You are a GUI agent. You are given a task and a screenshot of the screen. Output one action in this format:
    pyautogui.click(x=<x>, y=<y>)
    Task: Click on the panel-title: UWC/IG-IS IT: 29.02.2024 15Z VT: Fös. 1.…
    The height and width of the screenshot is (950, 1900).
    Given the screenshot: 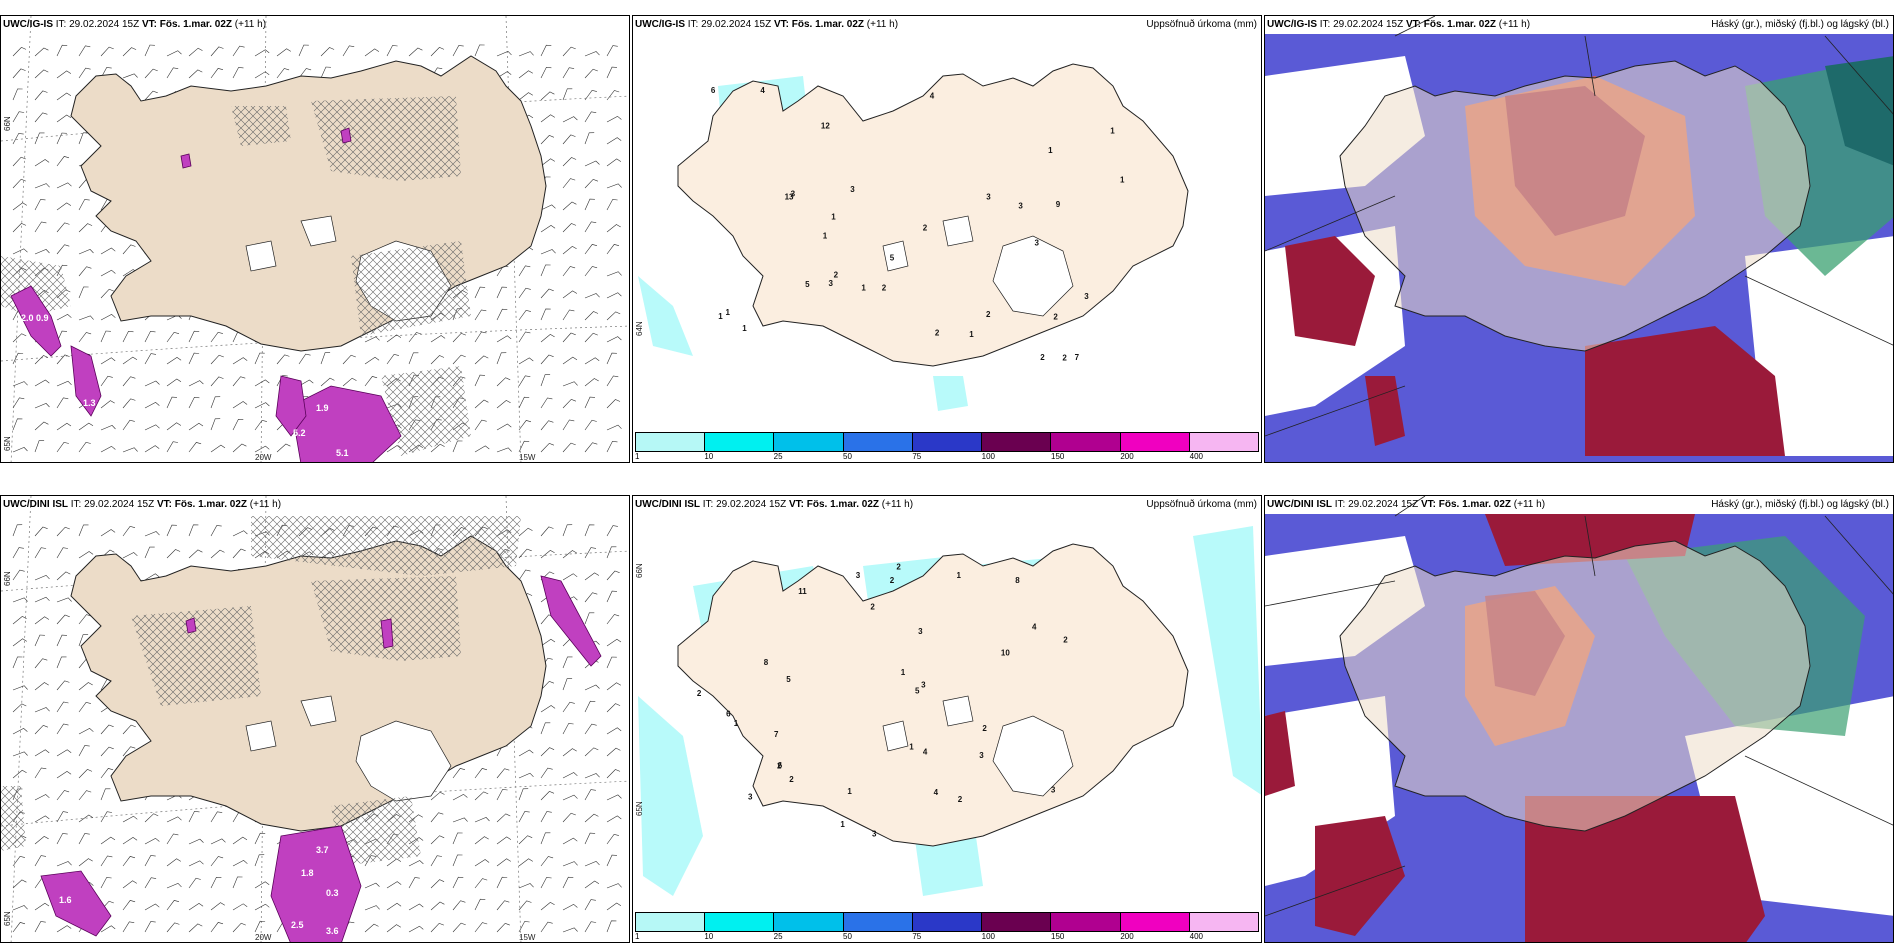 What is the action you would take?
    pyautogui.click(x=1399, y=24)
    